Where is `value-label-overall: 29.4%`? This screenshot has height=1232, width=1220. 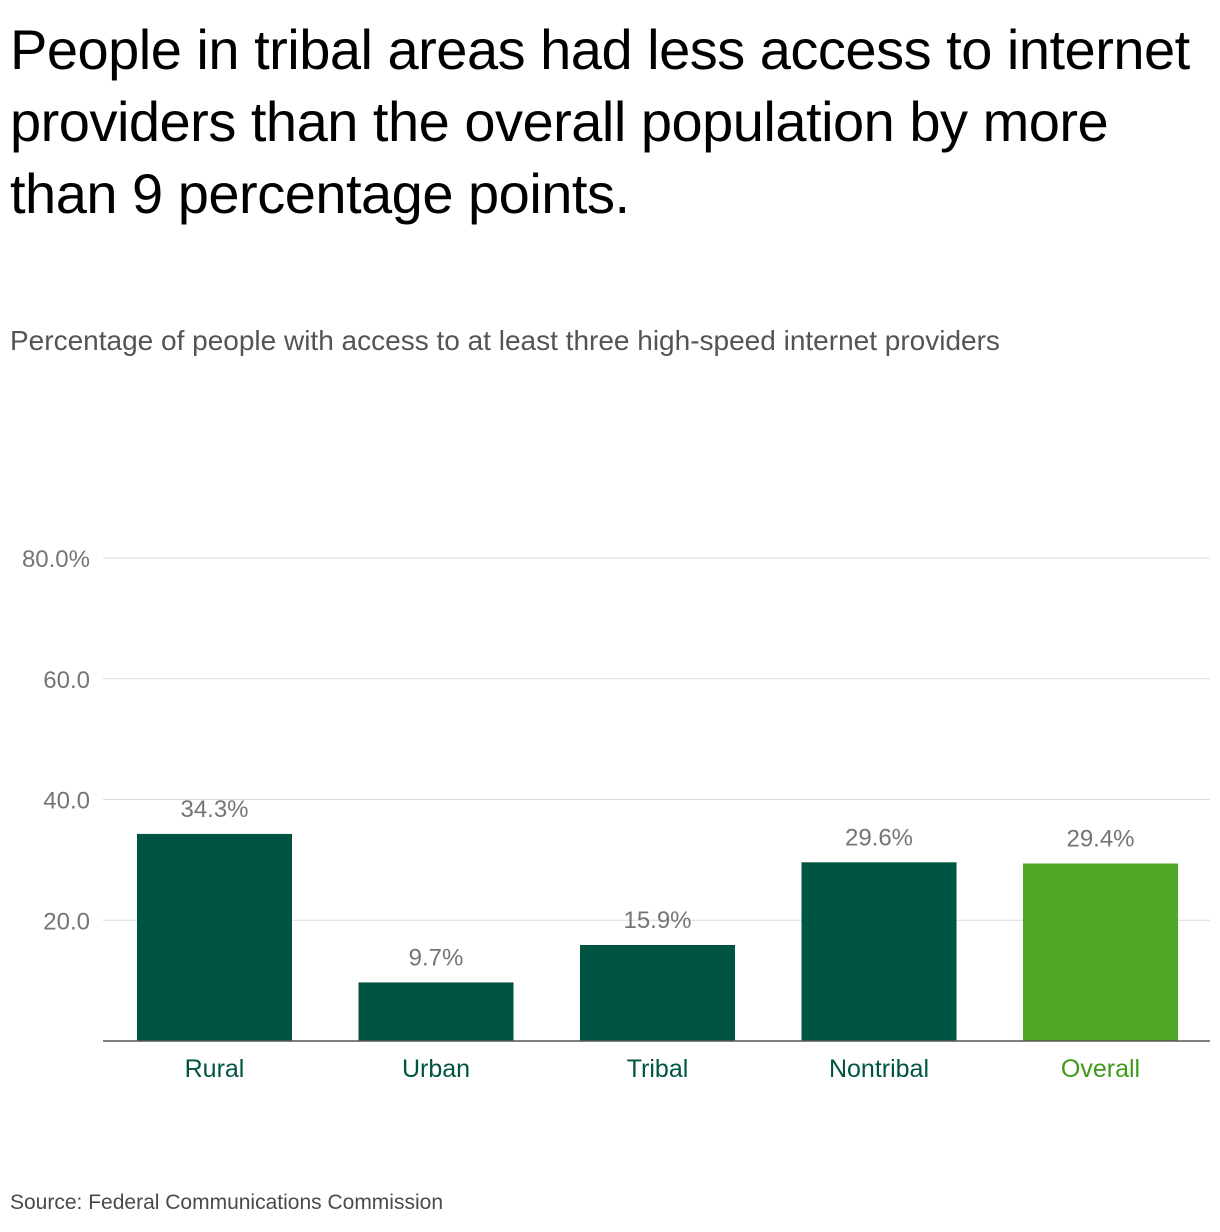
value-label-overall: 29.4% is located at coordinates (1100, 838).